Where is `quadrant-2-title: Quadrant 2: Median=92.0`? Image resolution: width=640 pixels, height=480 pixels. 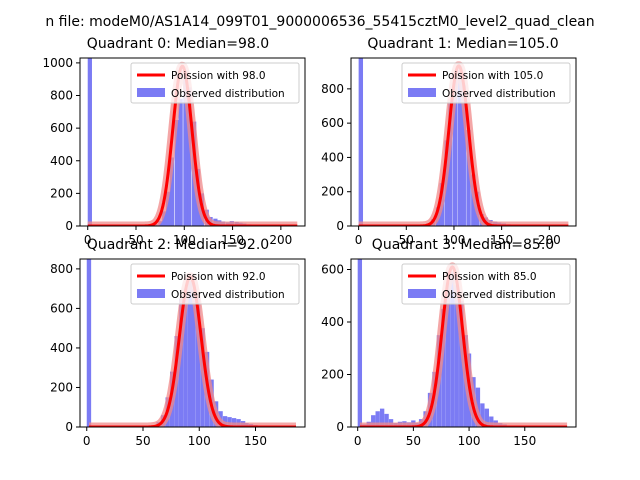 quadrant-2-title: Quadrant 2: Median=92.0 is located at coordinates (178, 245).